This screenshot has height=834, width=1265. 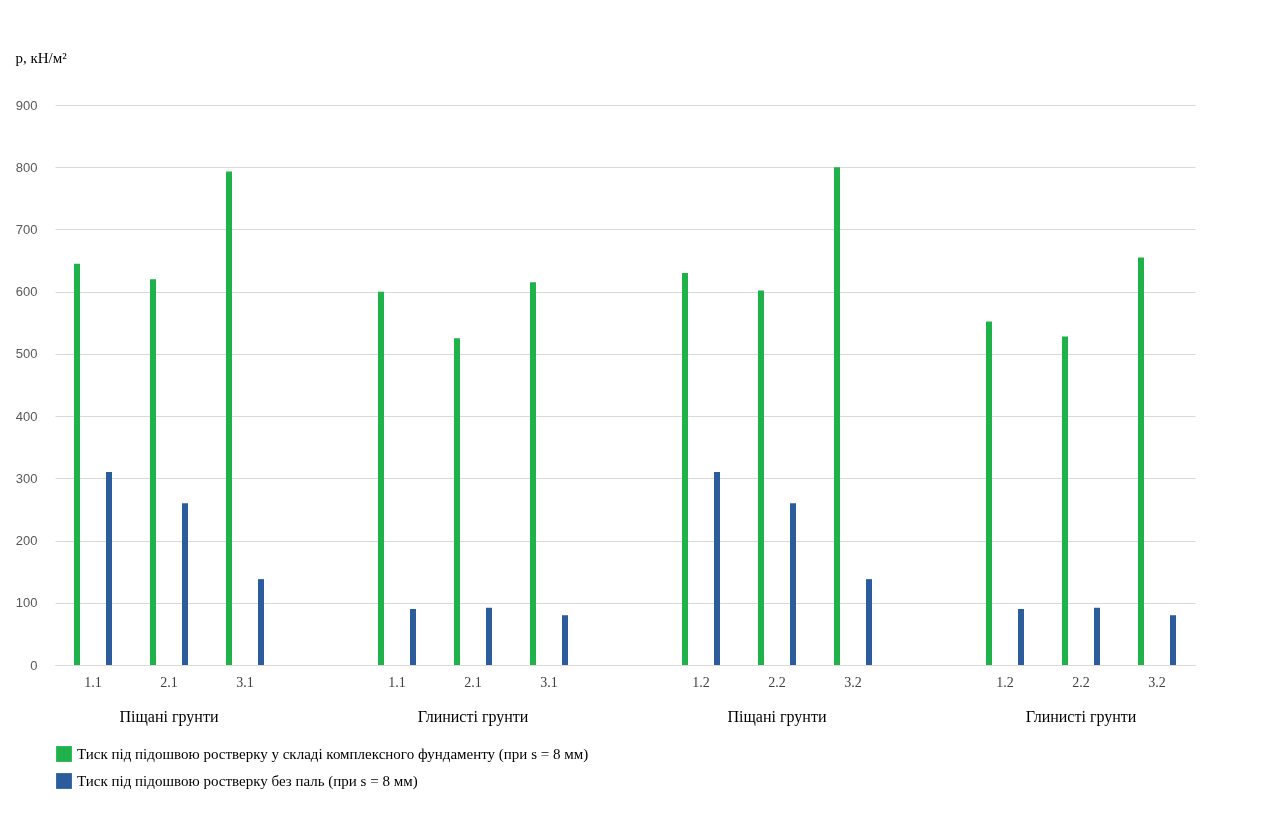 I want to click on y-tick-label: 100, so click(x=26, y=603).